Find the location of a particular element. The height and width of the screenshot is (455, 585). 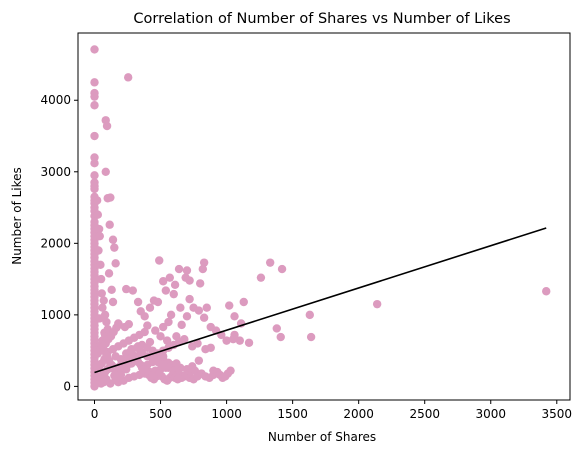

y-tick-label: 1000 is located at coordinates (55, 315).